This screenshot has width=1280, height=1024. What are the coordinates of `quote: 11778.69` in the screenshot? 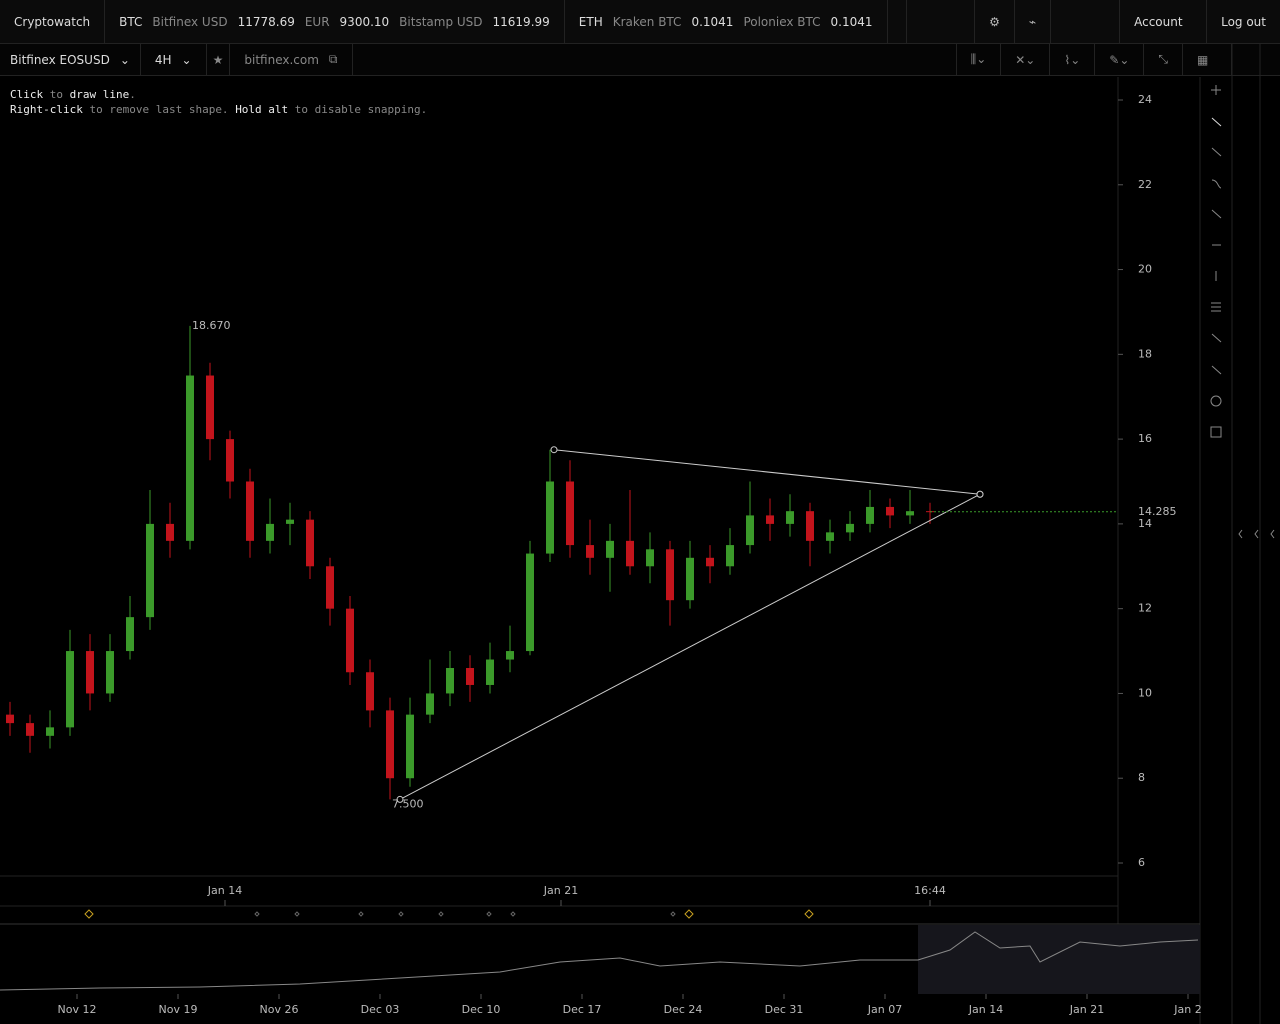 It's located at (266, 21).